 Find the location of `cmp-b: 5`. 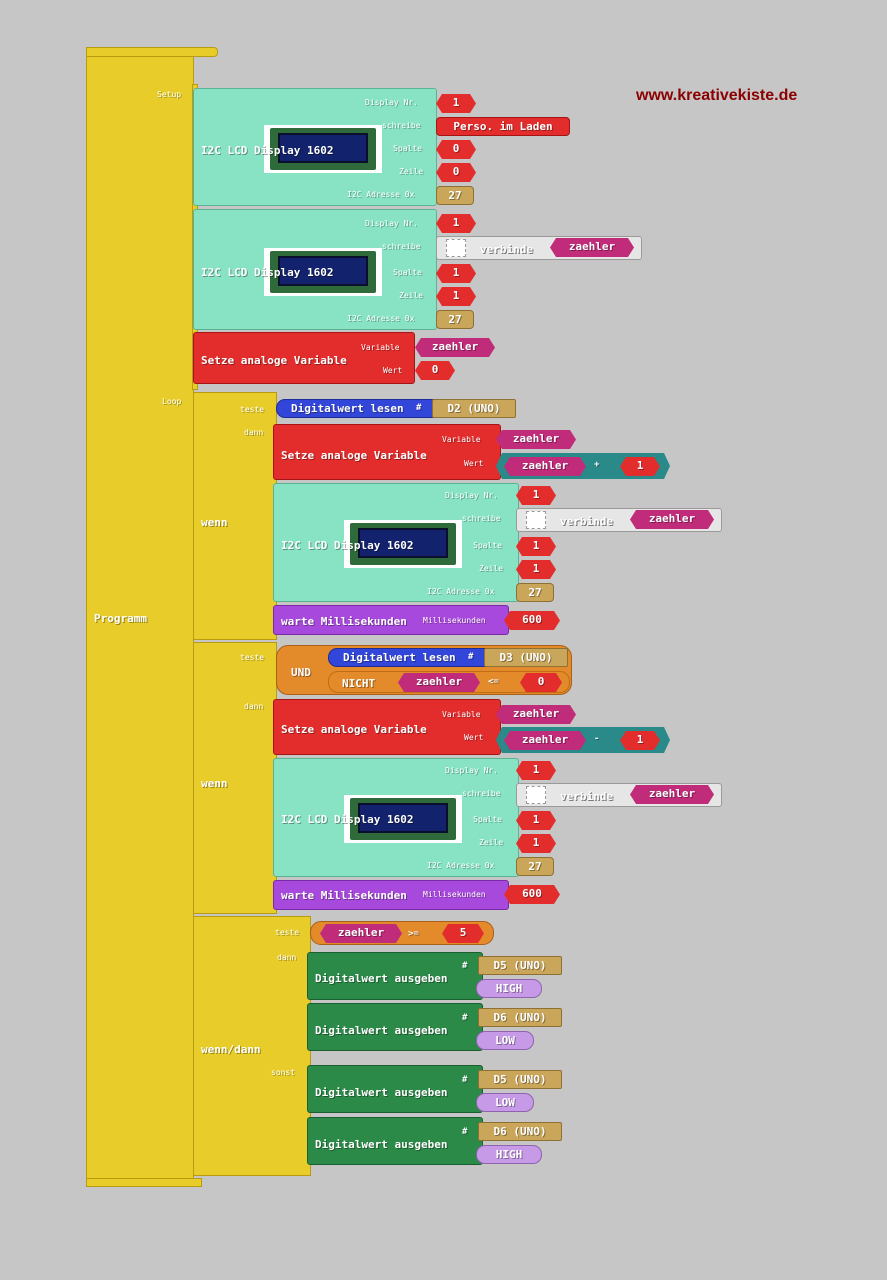

cmp-b: 5 is located at coordinates (463, 933).